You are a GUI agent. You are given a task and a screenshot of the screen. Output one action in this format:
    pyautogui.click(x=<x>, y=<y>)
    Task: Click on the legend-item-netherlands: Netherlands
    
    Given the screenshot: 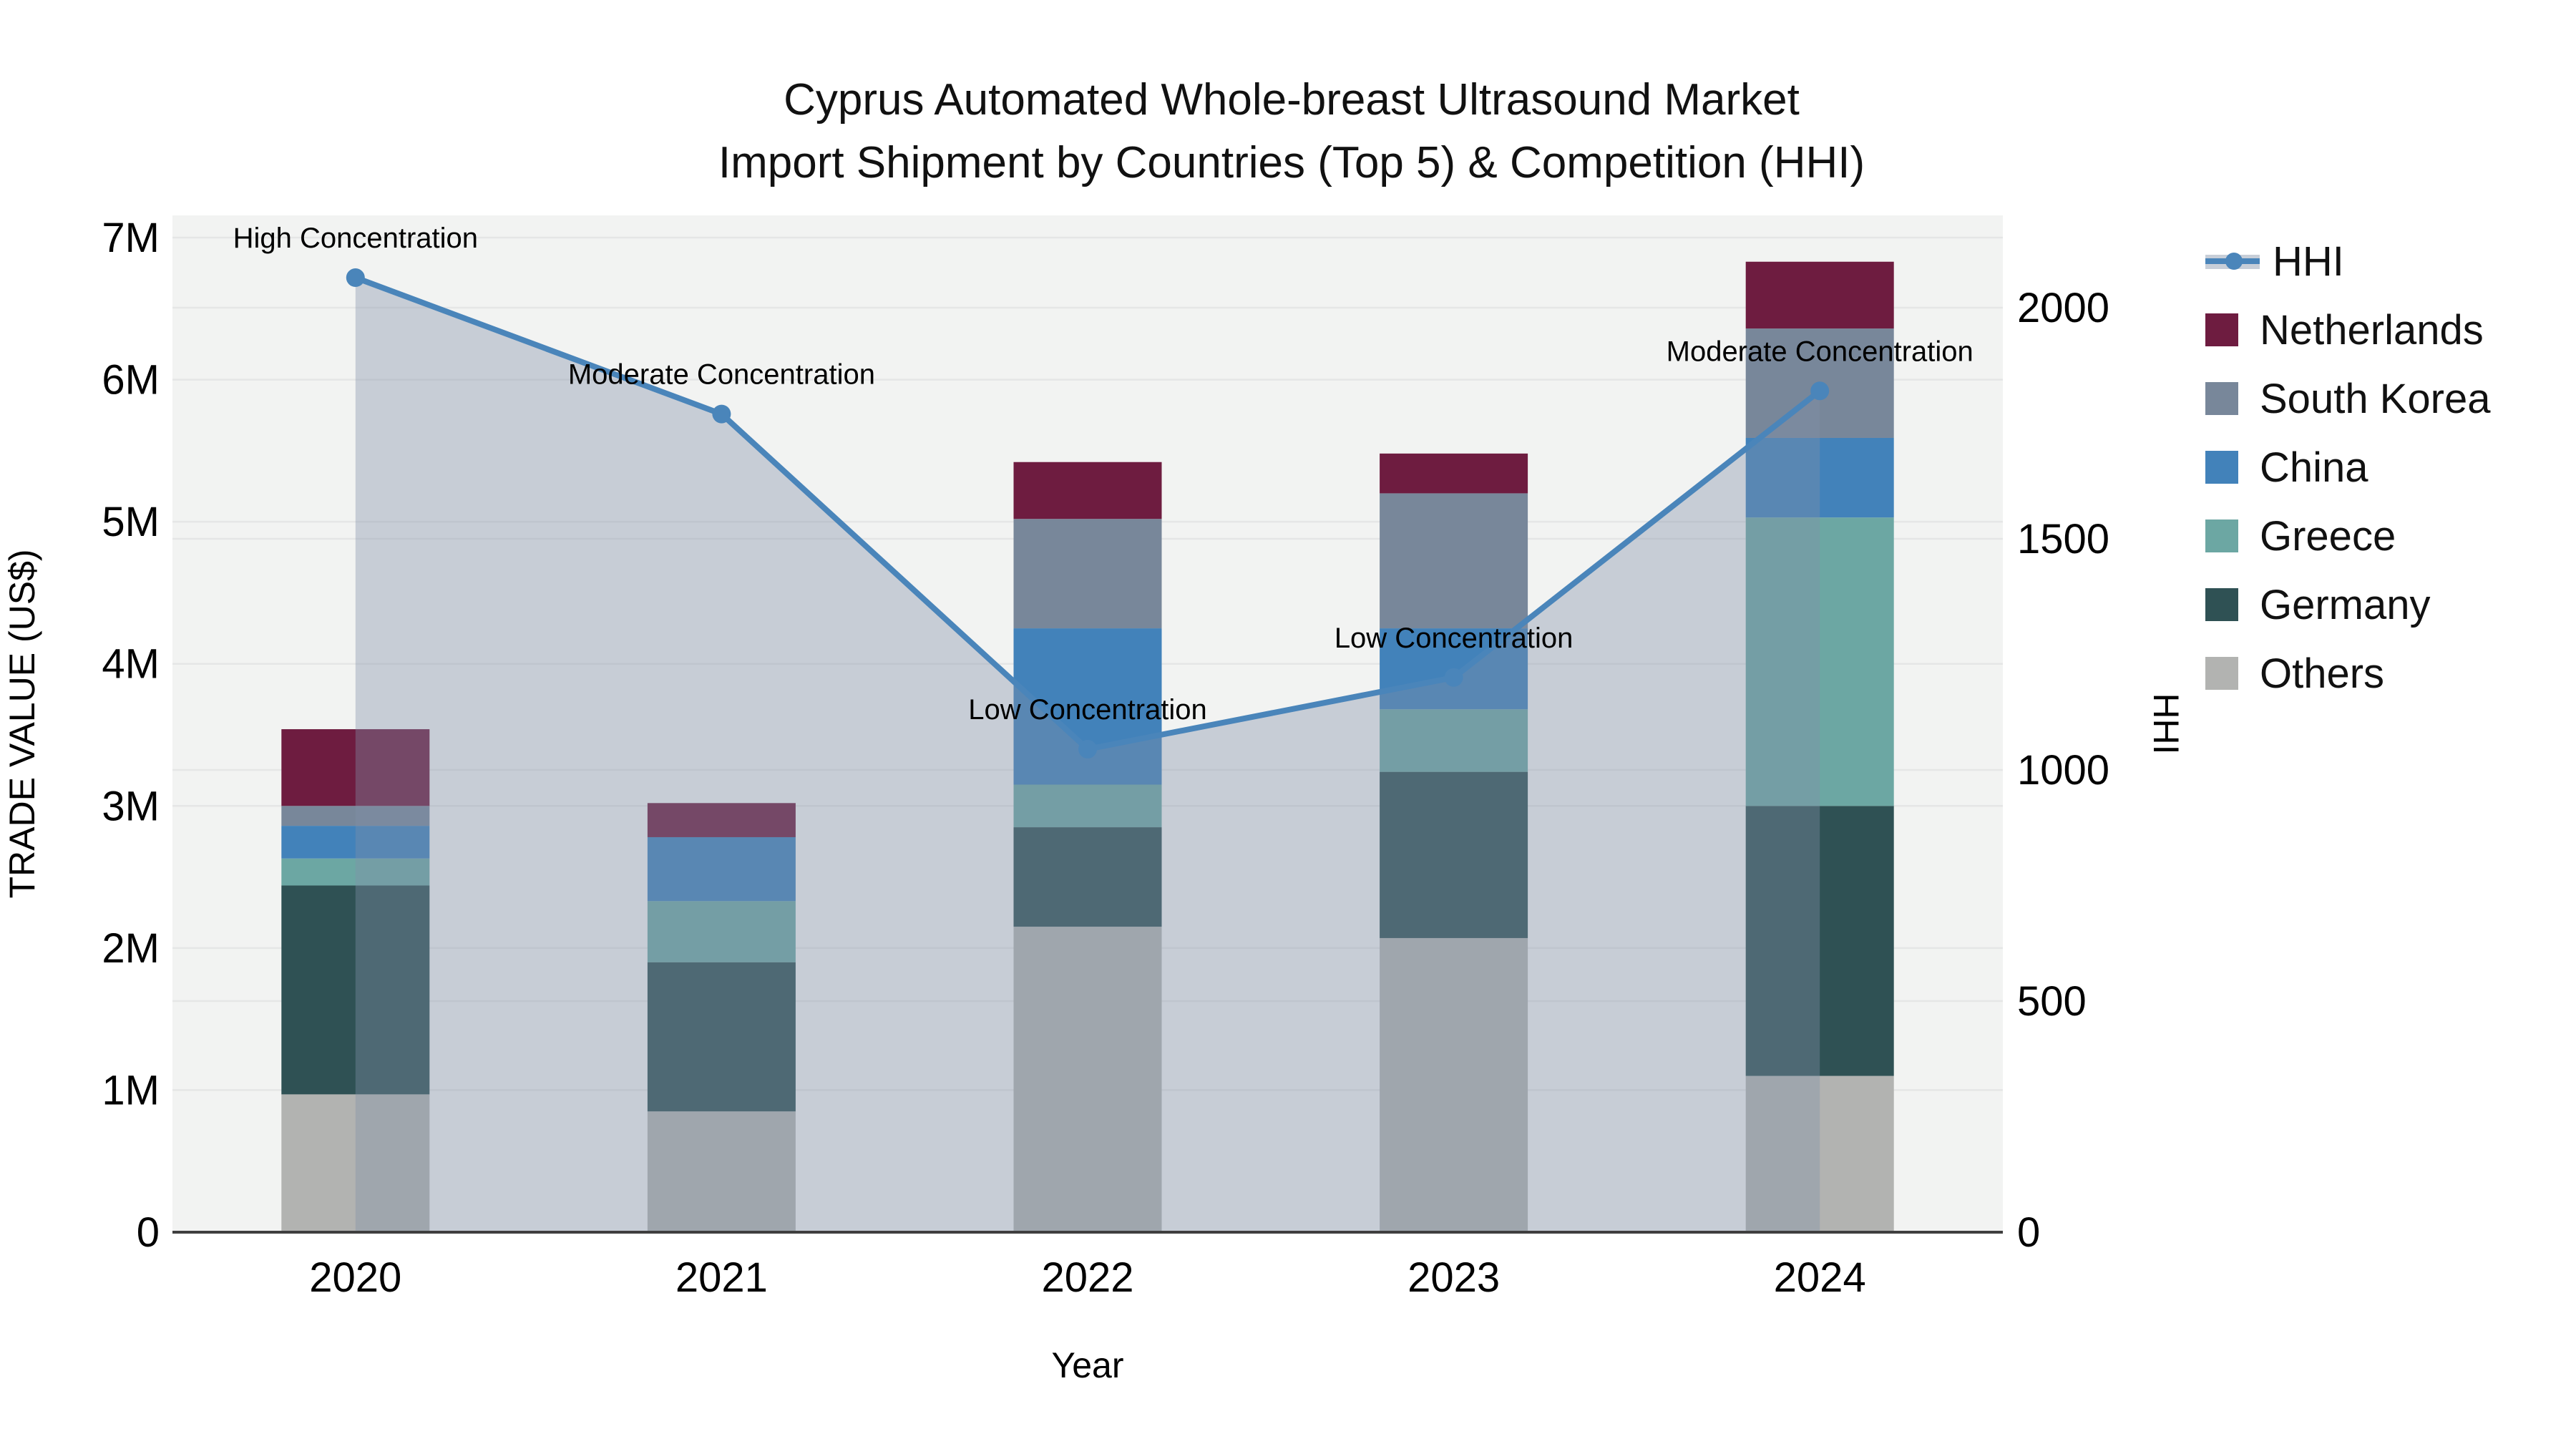 What is the action you would take?
    pyautogui.click(x=2347, y=330)
    